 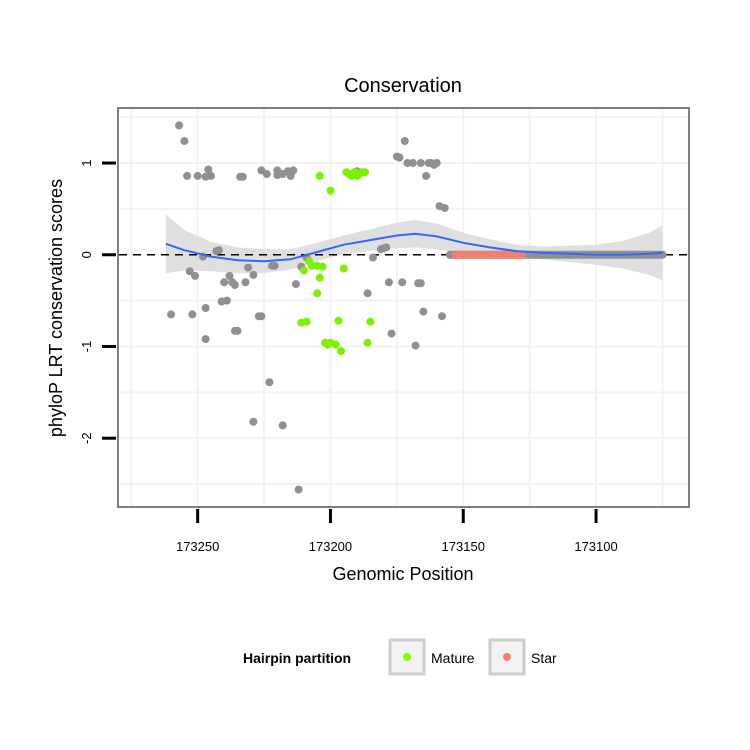 I want to click on x-axis: 173250 173200 173150 173100, so click(x=397, y=531).